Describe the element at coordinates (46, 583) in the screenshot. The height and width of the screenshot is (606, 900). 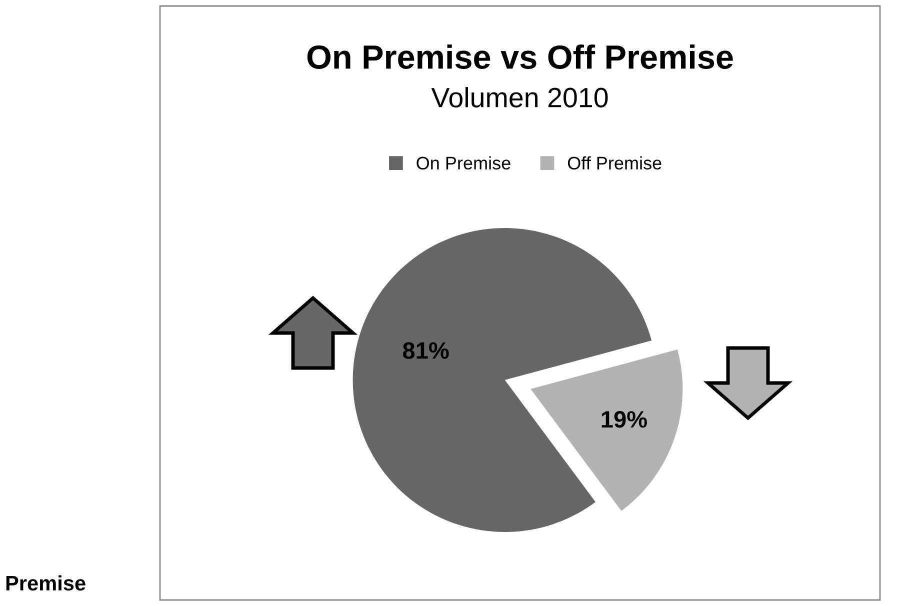
I see `text: Premise` at that location.